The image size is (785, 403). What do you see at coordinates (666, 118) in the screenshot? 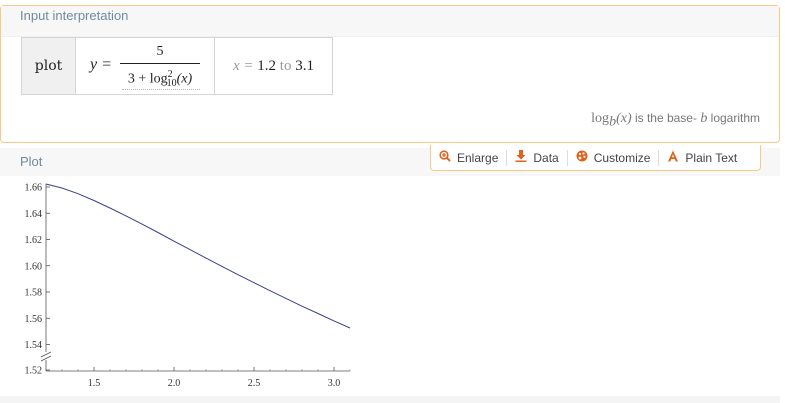
I see `note-text: is the base-` at bounding box center [666, 118].